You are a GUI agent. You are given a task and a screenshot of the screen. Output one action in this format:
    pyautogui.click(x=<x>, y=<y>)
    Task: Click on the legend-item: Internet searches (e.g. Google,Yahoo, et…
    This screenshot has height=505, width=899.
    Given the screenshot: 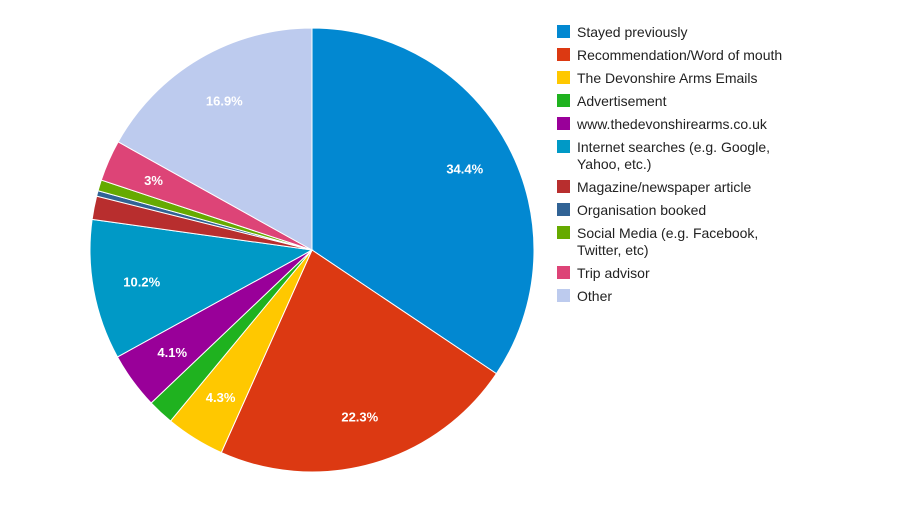 What is the action you would take?
    pyautogui.click(x=663, y=155)
    